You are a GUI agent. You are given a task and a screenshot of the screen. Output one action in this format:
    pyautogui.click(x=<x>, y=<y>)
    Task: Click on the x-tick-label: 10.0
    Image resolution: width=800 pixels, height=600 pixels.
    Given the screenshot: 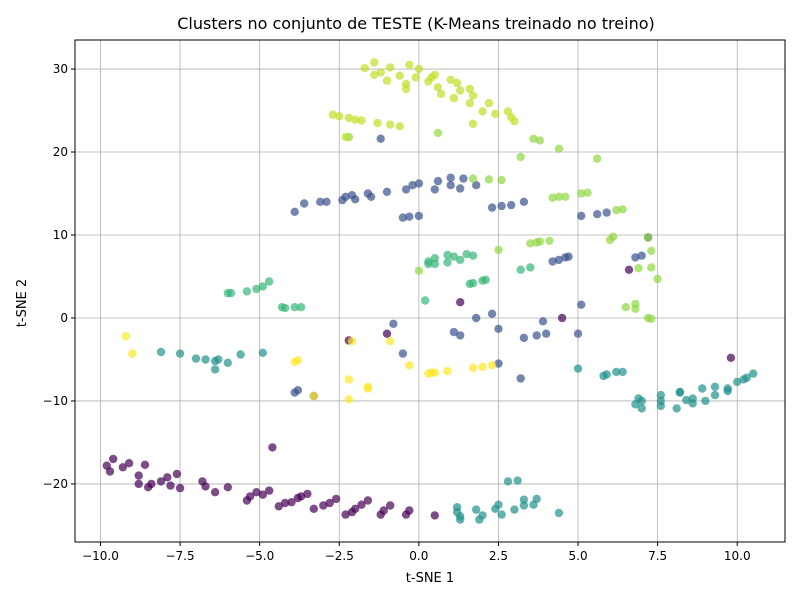 What is the action you would take?
    pyautogui.click(x=737, y=556)
    